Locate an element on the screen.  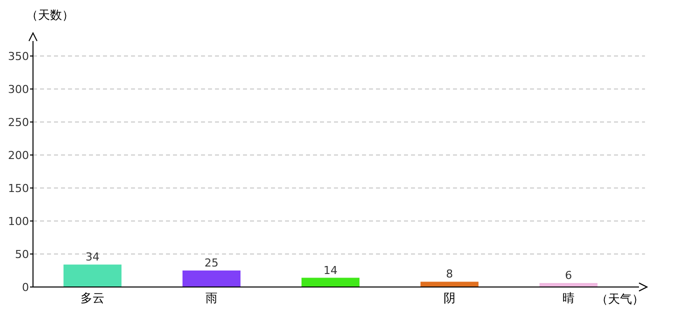
y-tick-label: 200 is located at coordinates (18, 155).